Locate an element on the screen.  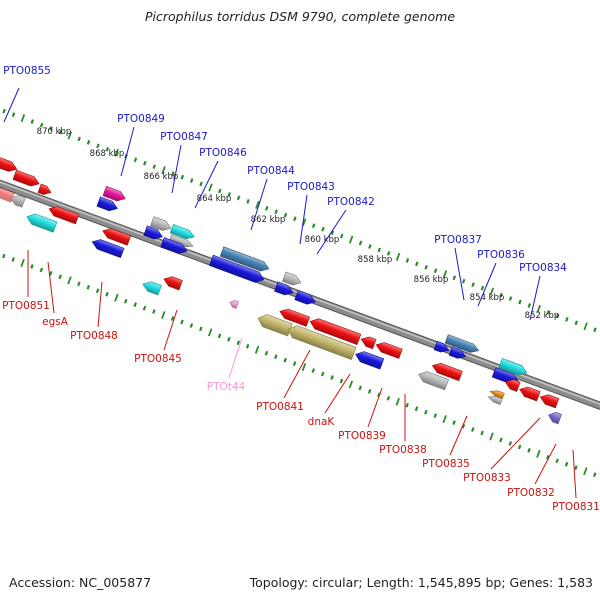
label-pto0831: PTO0831 is located at coordinates (576, 481).